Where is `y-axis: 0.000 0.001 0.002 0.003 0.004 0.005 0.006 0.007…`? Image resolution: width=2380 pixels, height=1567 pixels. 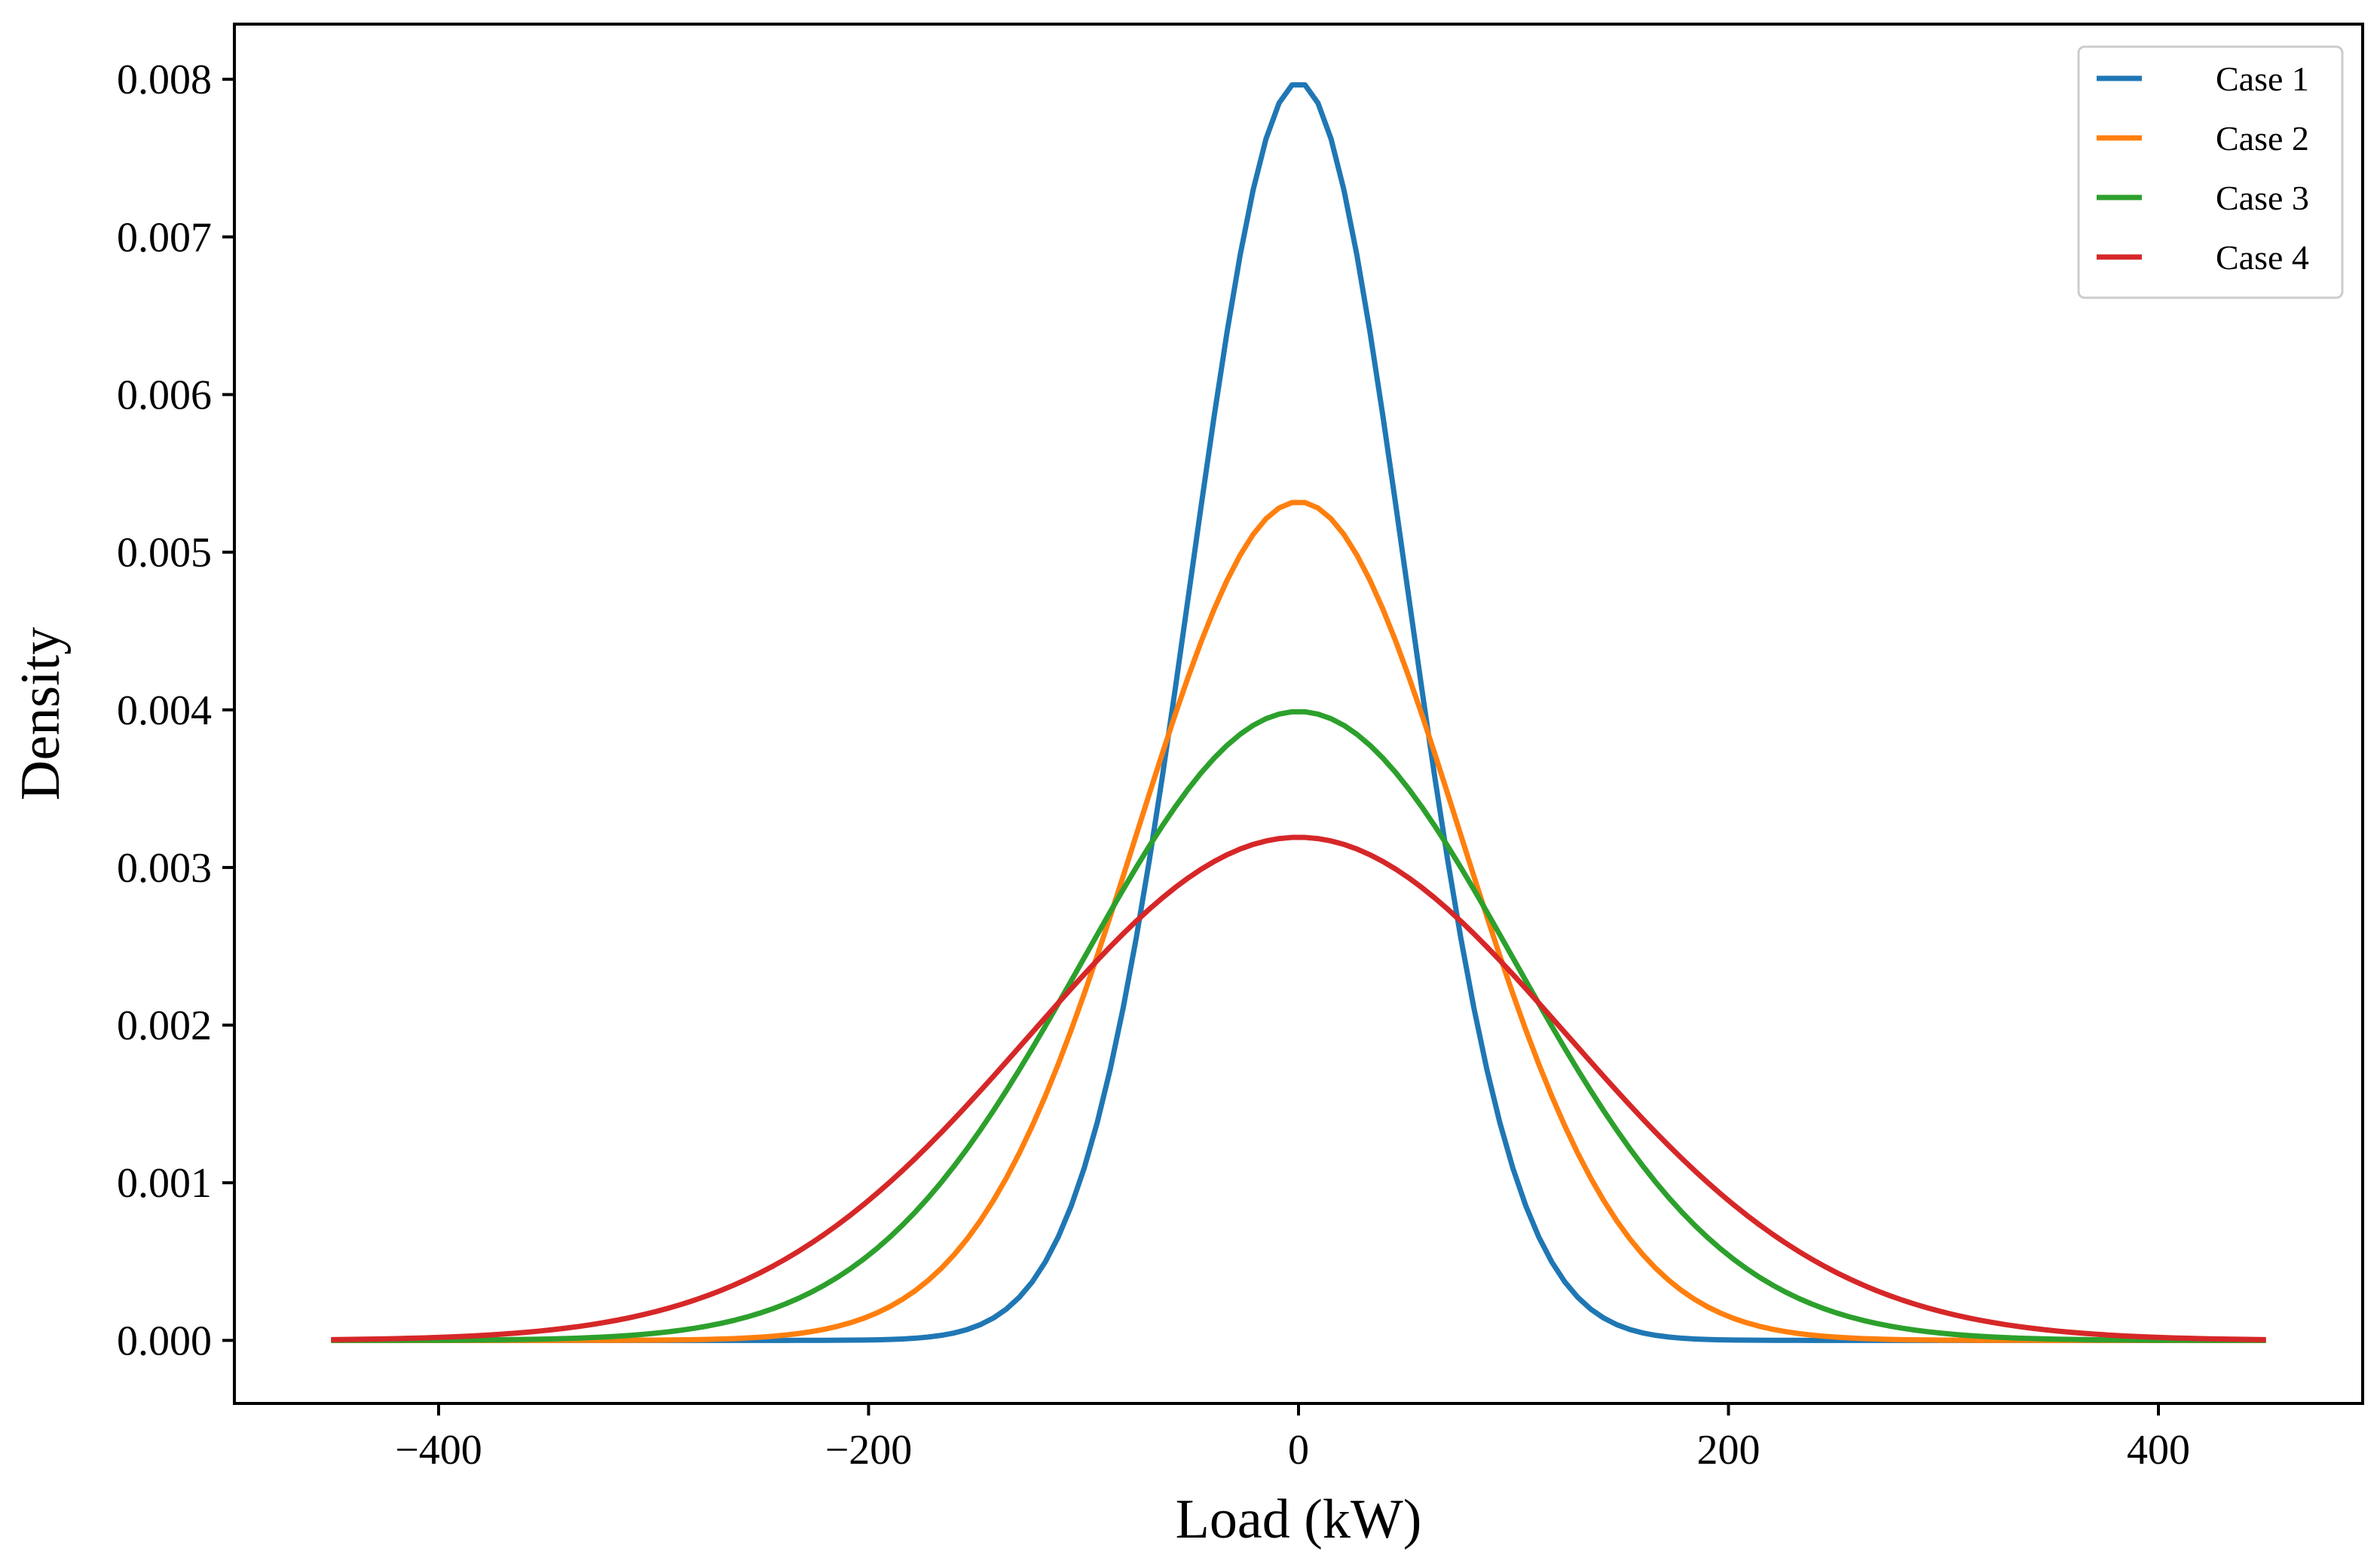 y-axis: 0.000 0.001 0.002 0.003 0.004 0.005 0.006 0.007… is located at coordinates (175, 710).